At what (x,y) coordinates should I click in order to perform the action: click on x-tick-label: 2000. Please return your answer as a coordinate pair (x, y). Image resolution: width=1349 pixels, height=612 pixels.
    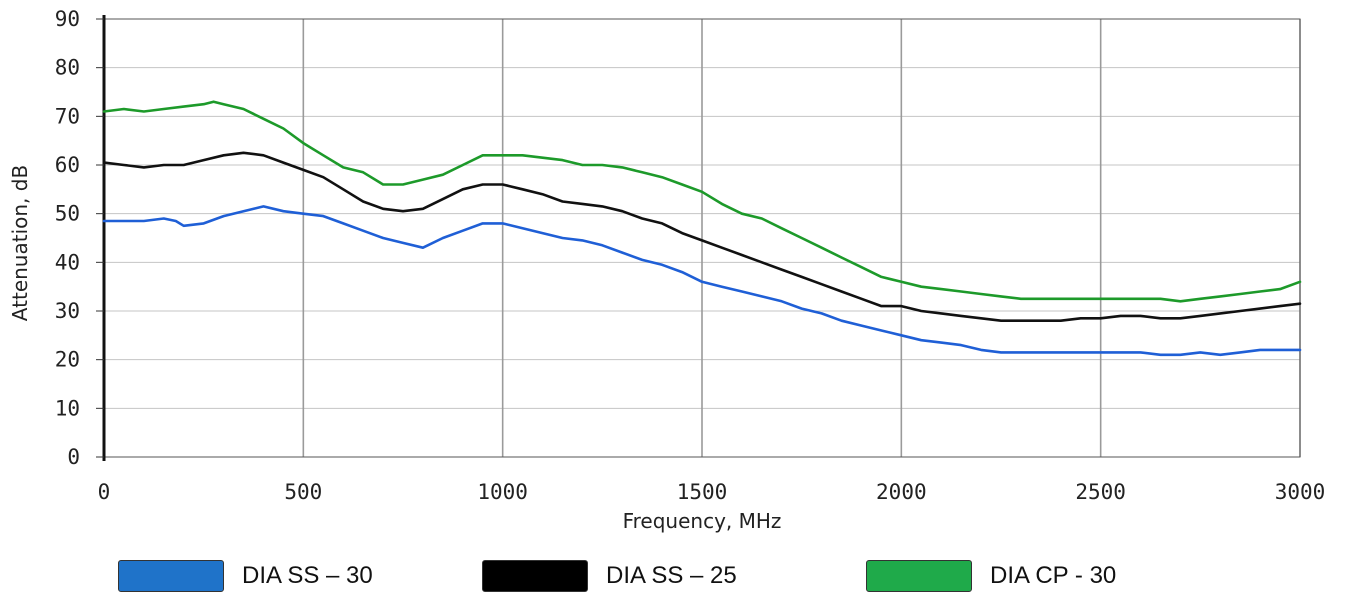
    Looking at the image, I should click on (901, 492).